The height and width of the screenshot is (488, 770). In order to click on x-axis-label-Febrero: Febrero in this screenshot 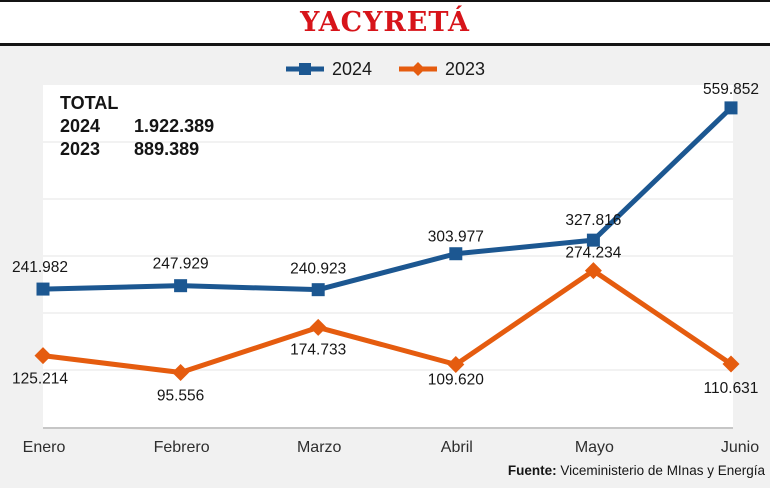, I will do `click(181, 447)`.